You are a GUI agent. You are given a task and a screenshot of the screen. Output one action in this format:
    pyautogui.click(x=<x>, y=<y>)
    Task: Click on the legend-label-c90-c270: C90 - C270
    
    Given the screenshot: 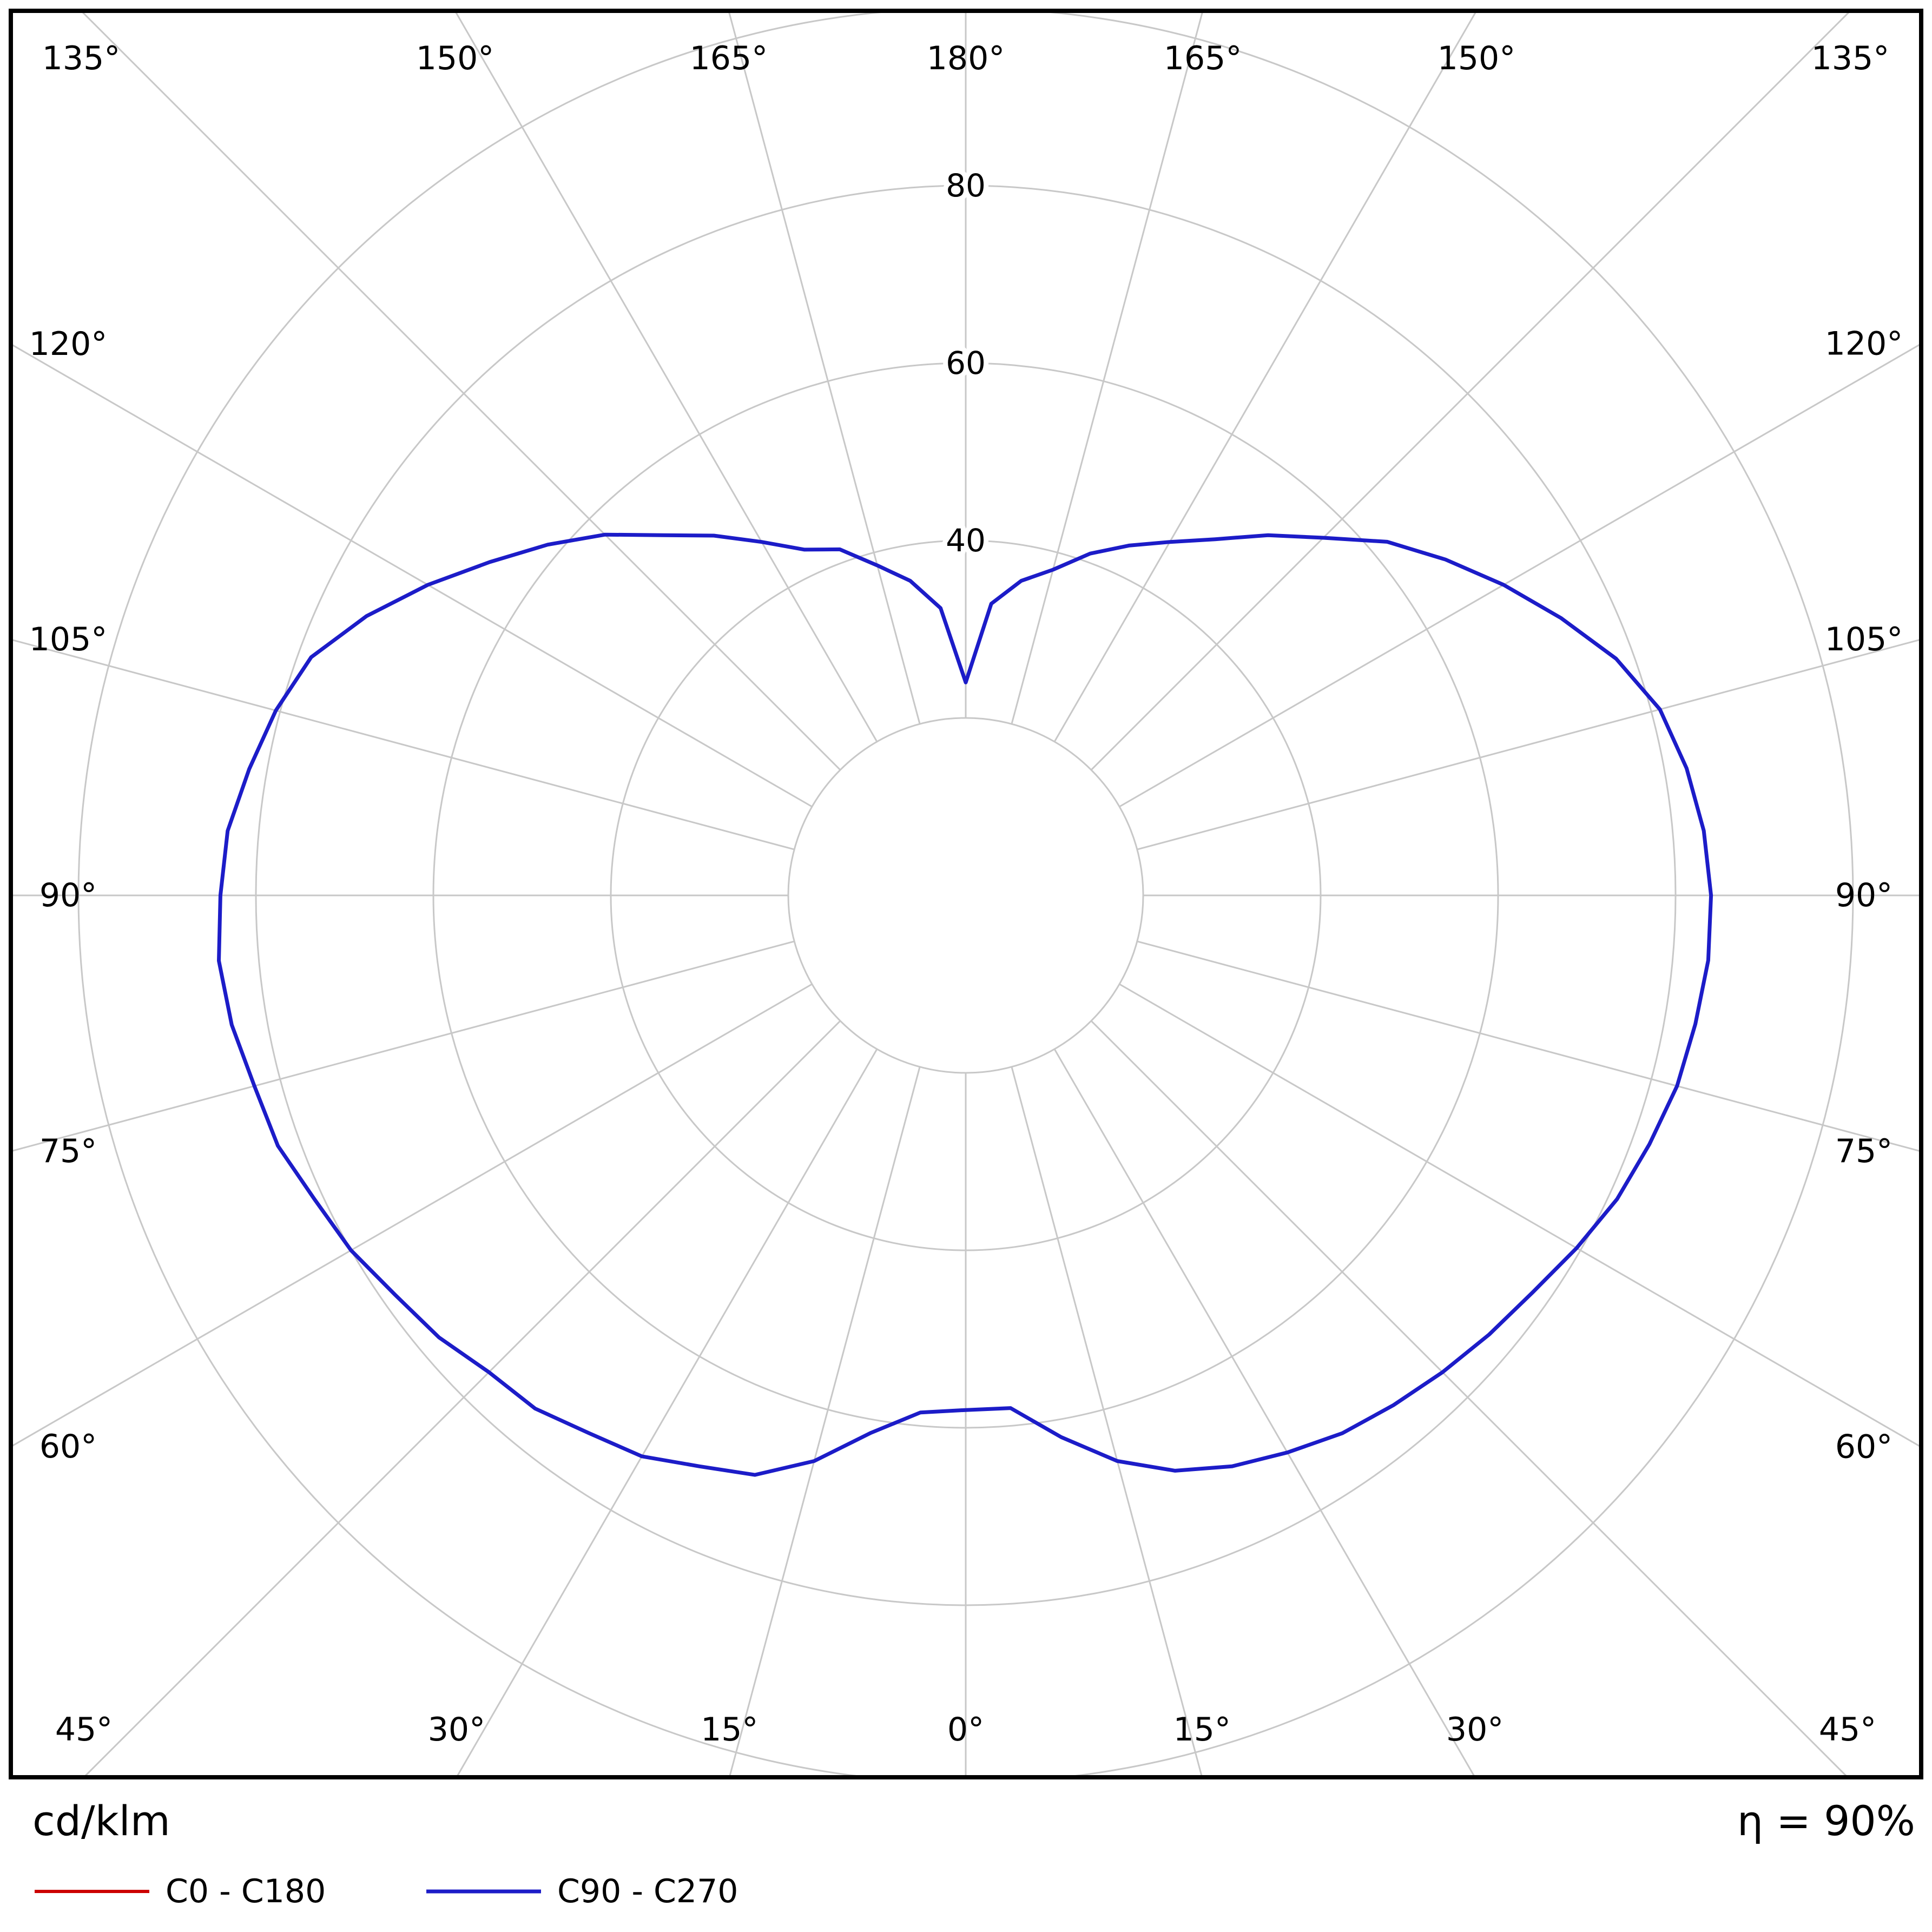 What is the action you would take?
    pyautogui.click(x=647, y=1891)
    